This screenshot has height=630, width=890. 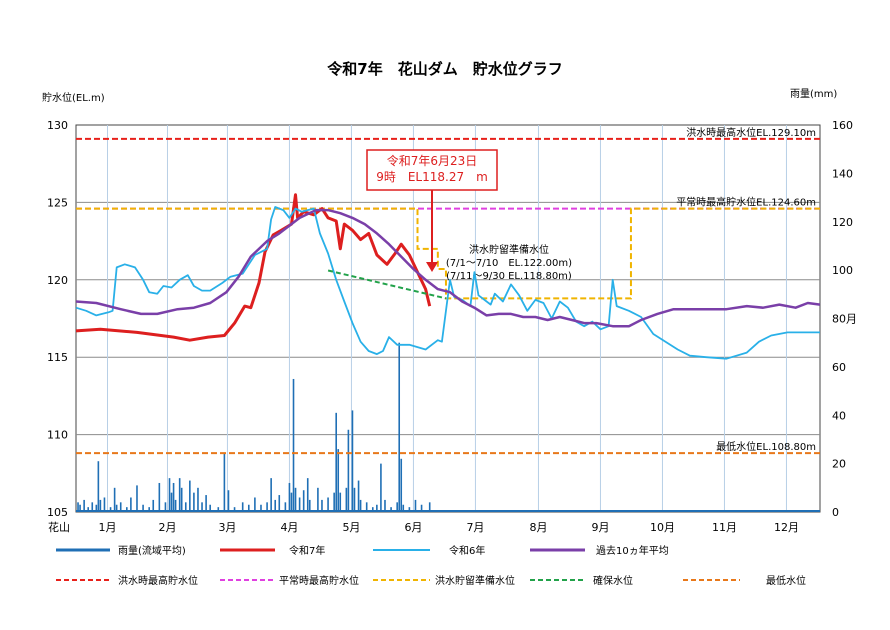 I want to click on y-tick-left: 125, so click(x=57, y=202).